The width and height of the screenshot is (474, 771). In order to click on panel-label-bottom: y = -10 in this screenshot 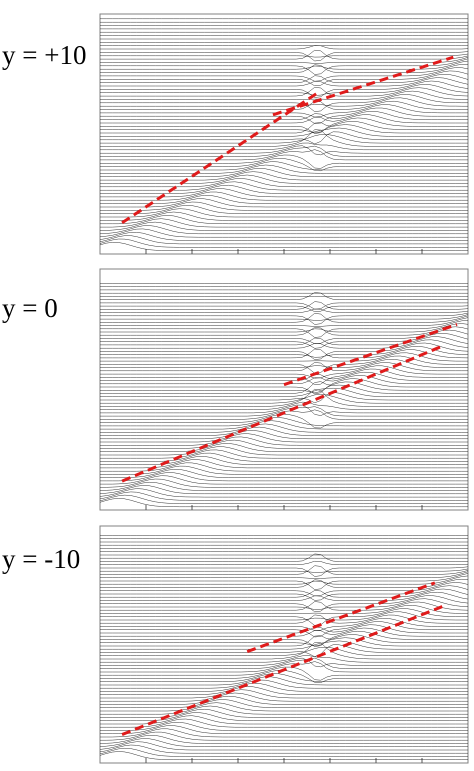, I will do `click(41, 559)`.